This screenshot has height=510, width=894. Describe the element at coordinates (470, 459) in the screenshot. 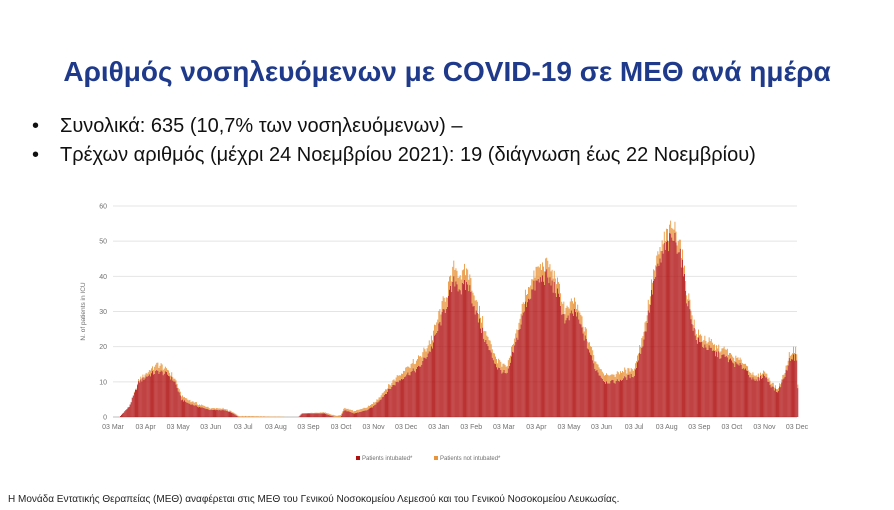

I see `legend-label-not-intubated: Patients not intubated*` at that location.